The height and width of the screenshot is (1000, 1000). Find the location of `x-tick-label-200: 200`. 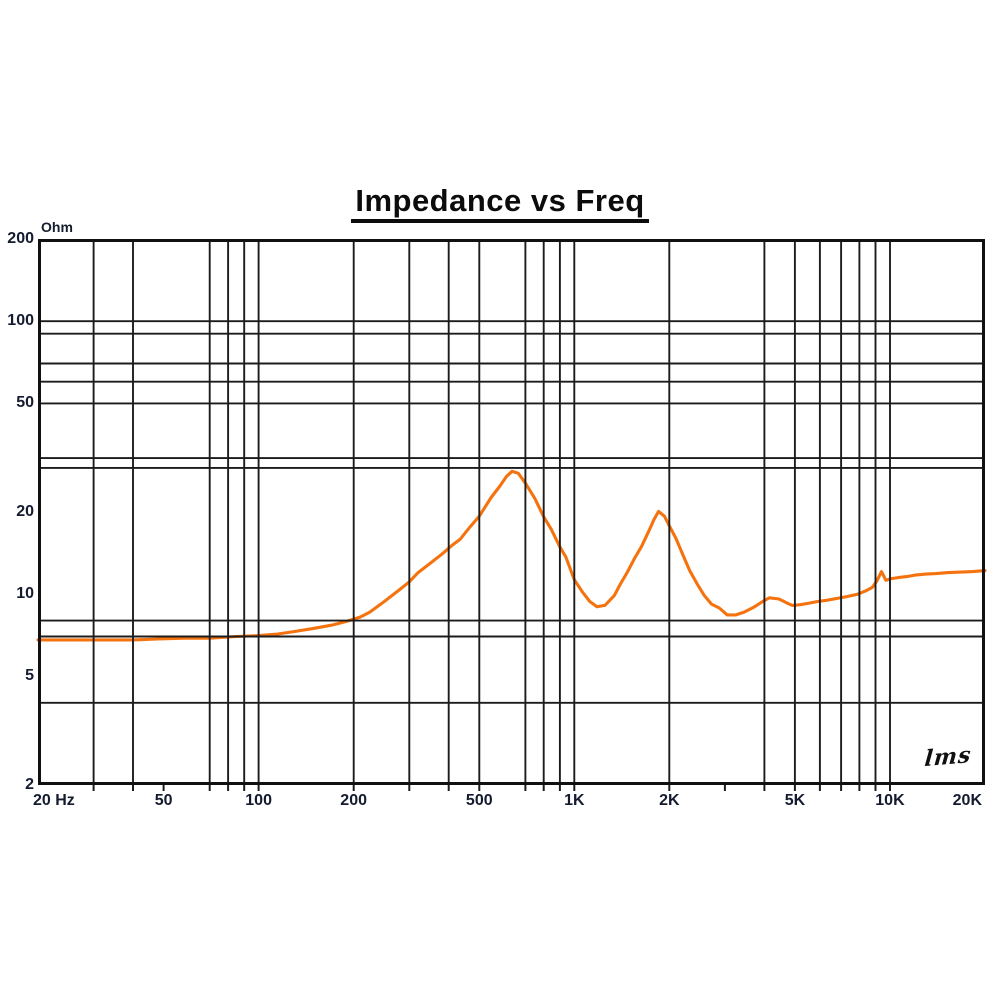

x-tick-label-200: 200 is located at coordinates (353, 800).